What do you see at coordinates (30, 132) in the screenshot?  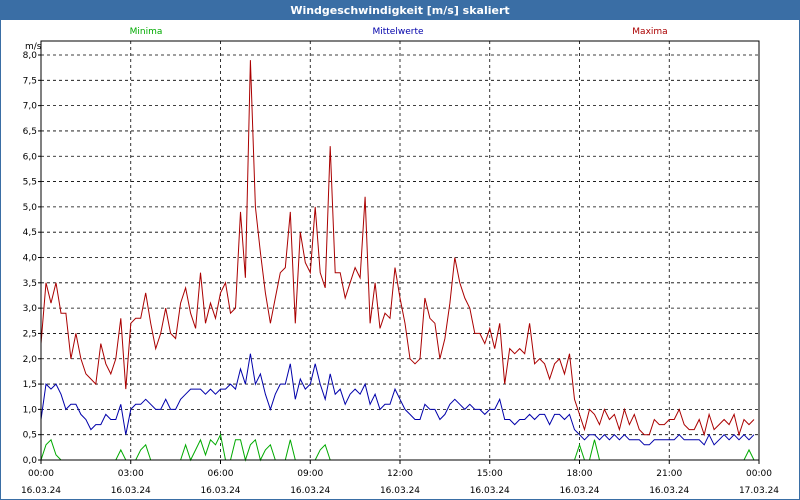 I see `y-tick-label: 6,5` at bounding box center [30, 132].